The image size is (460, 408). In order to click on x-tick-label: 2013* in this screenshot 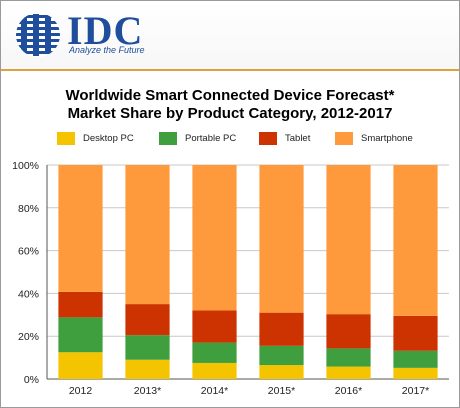, I will do `click(147, 391)`.